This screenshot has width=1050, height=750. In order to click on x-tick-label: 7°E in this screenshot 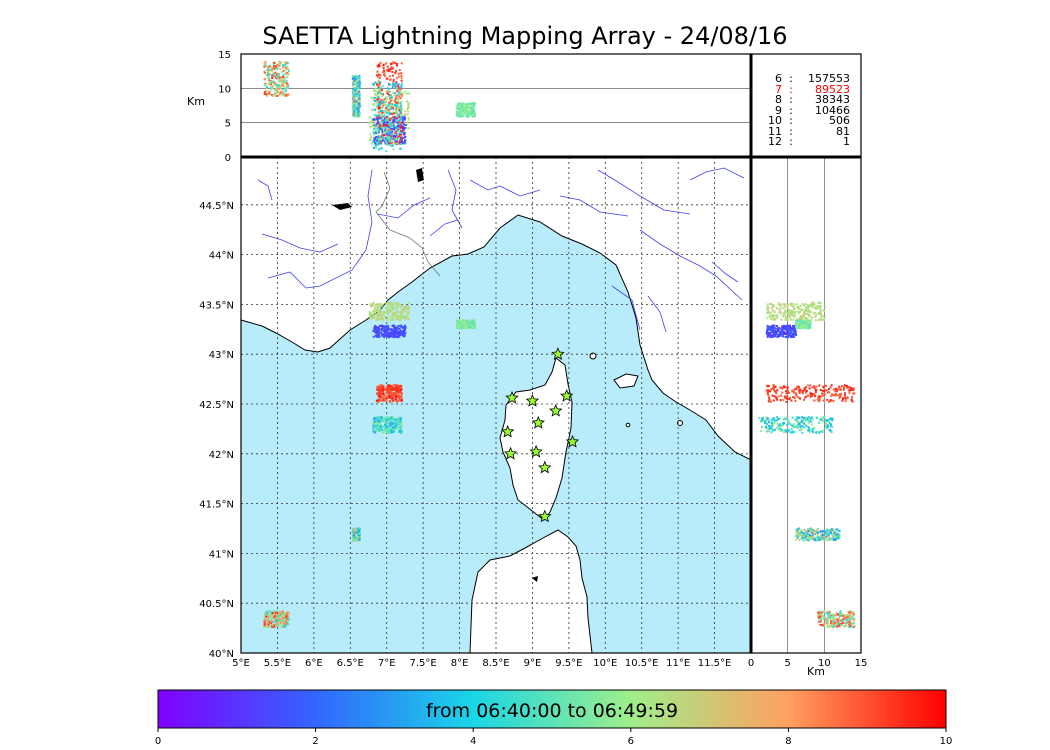, I will do `click(387, 663)`.